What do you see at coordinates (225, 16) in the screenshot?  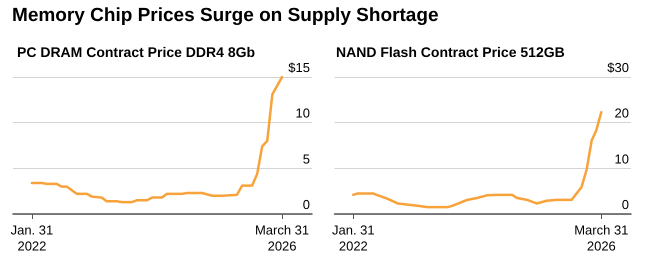 I see `text: Memory Chip Prices Surge on Supply Shortage` at bounding box center [225, 16].